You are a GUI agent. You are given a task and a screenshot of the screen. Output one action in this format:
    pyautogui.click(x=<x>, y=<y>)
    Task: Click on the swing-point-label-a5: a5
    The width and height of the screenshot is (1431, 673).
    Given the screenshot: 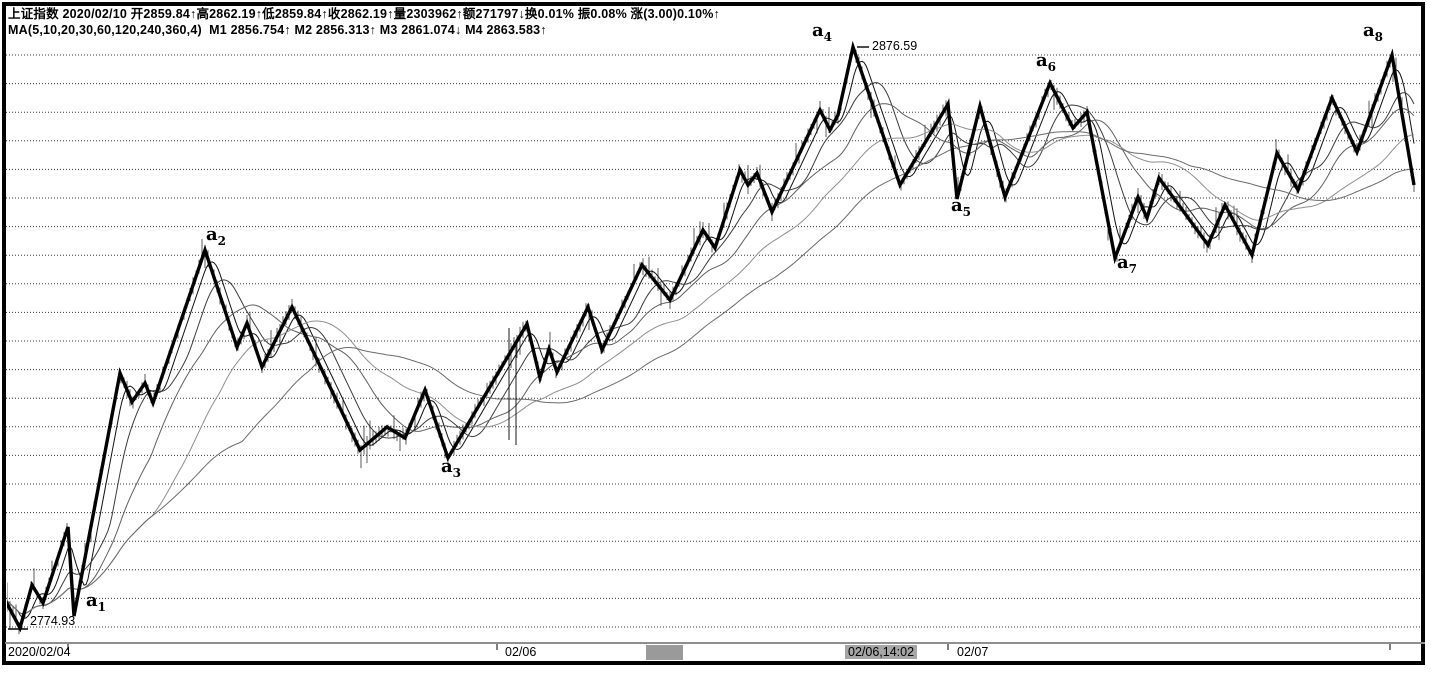 What is the action you would take?
    pyautogui.click(x=961, y=207)
    